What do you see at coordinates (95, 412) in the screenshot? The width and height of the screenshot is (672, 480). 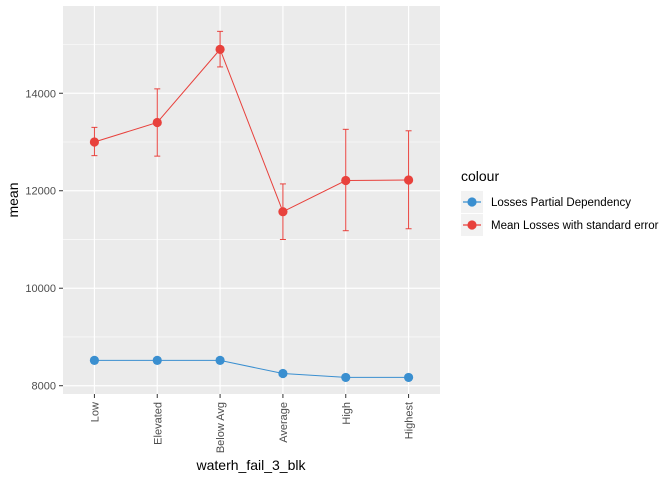 I see `x-tick-label: Low` at bounding box center [95, 412].